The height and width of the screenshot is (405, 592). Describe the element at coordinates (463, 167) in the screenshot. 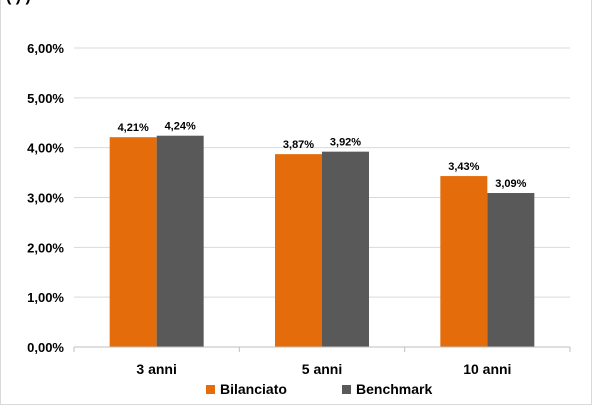

I see `data-label: 3,43%` at that location.